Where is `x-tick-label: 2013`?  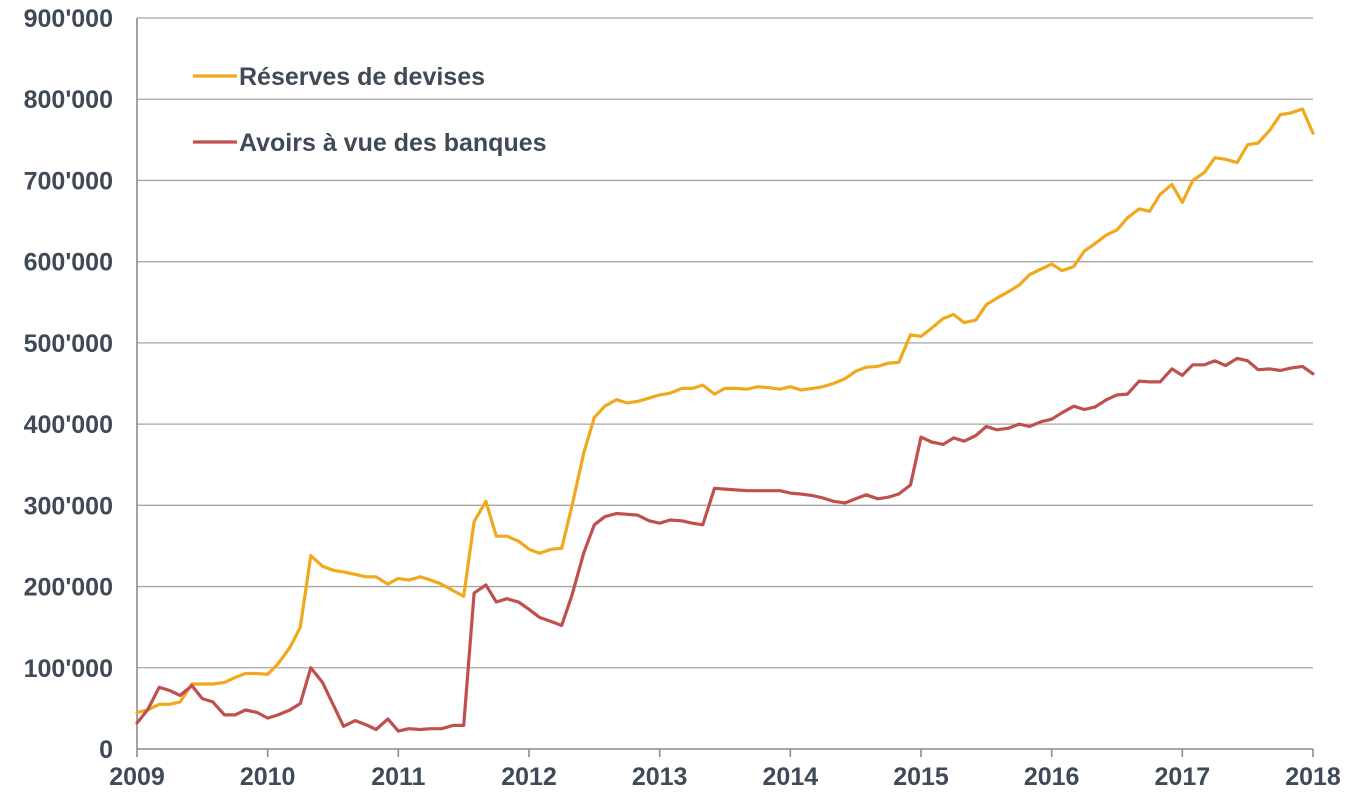 x-tick-label: 2013 is located at coordinates (660, 777).